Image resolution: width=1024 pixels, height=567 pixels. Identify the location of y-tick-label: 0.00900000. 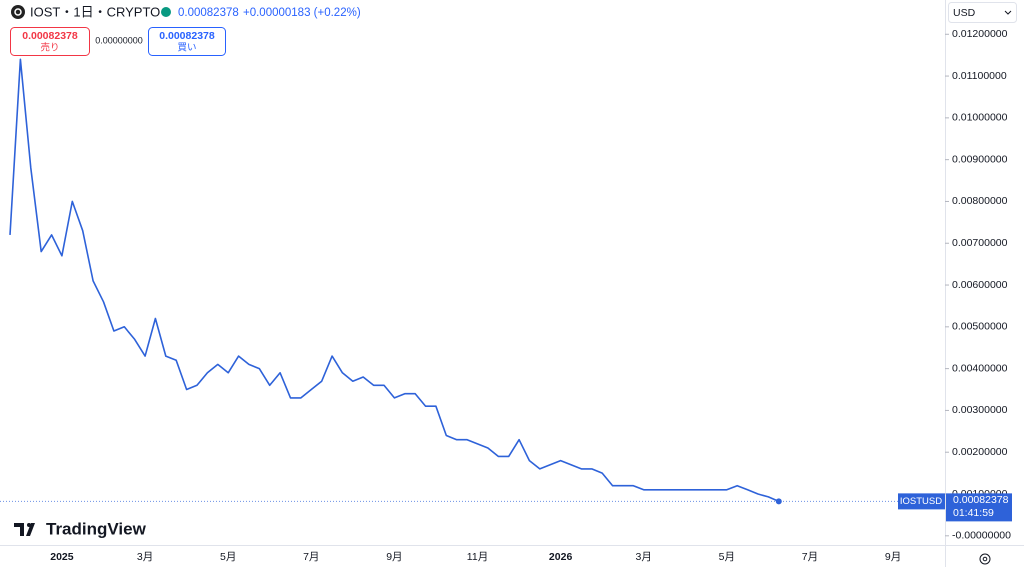
(980, 159).